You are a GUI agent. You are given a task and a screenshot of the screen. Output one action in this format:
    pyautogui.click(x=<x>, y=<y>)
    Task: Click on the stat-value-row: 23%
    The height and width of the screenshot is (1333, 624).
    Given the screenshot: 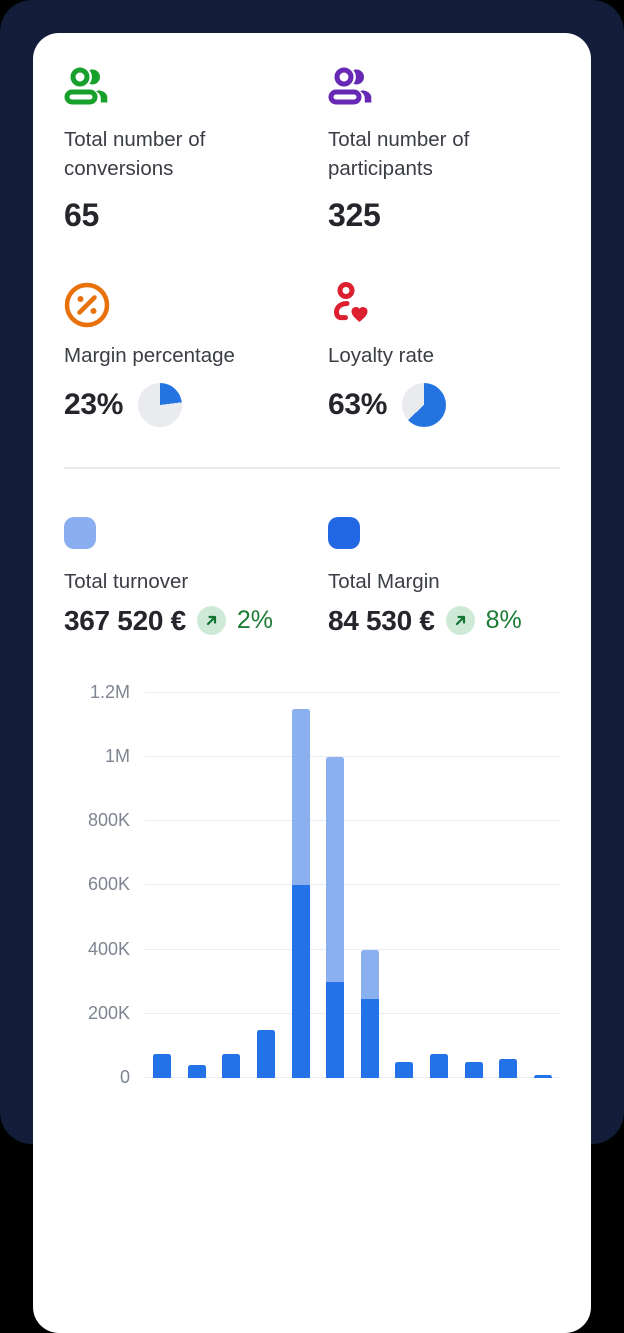 What is the action you would take?
    pyautogui.click(x=196, y=404)
    